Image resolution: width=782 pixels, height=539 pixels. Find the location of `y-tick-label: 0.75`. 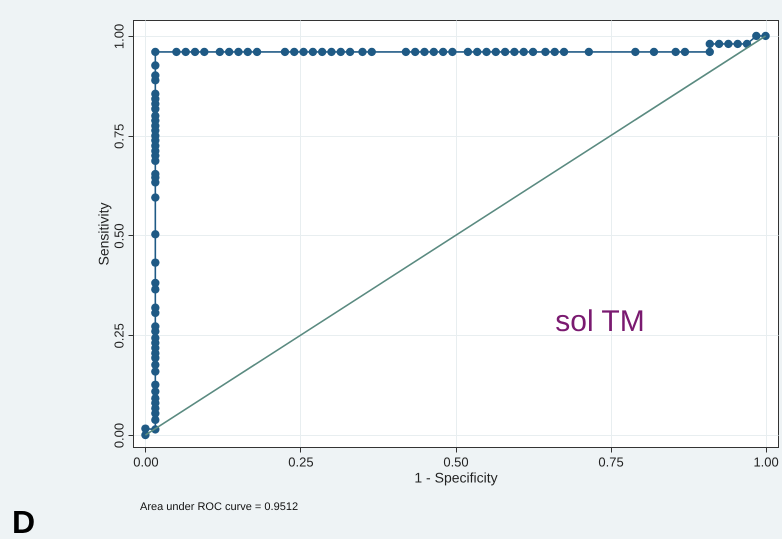

y-tick-label: 0.75 is located at coordinates (119, 136).